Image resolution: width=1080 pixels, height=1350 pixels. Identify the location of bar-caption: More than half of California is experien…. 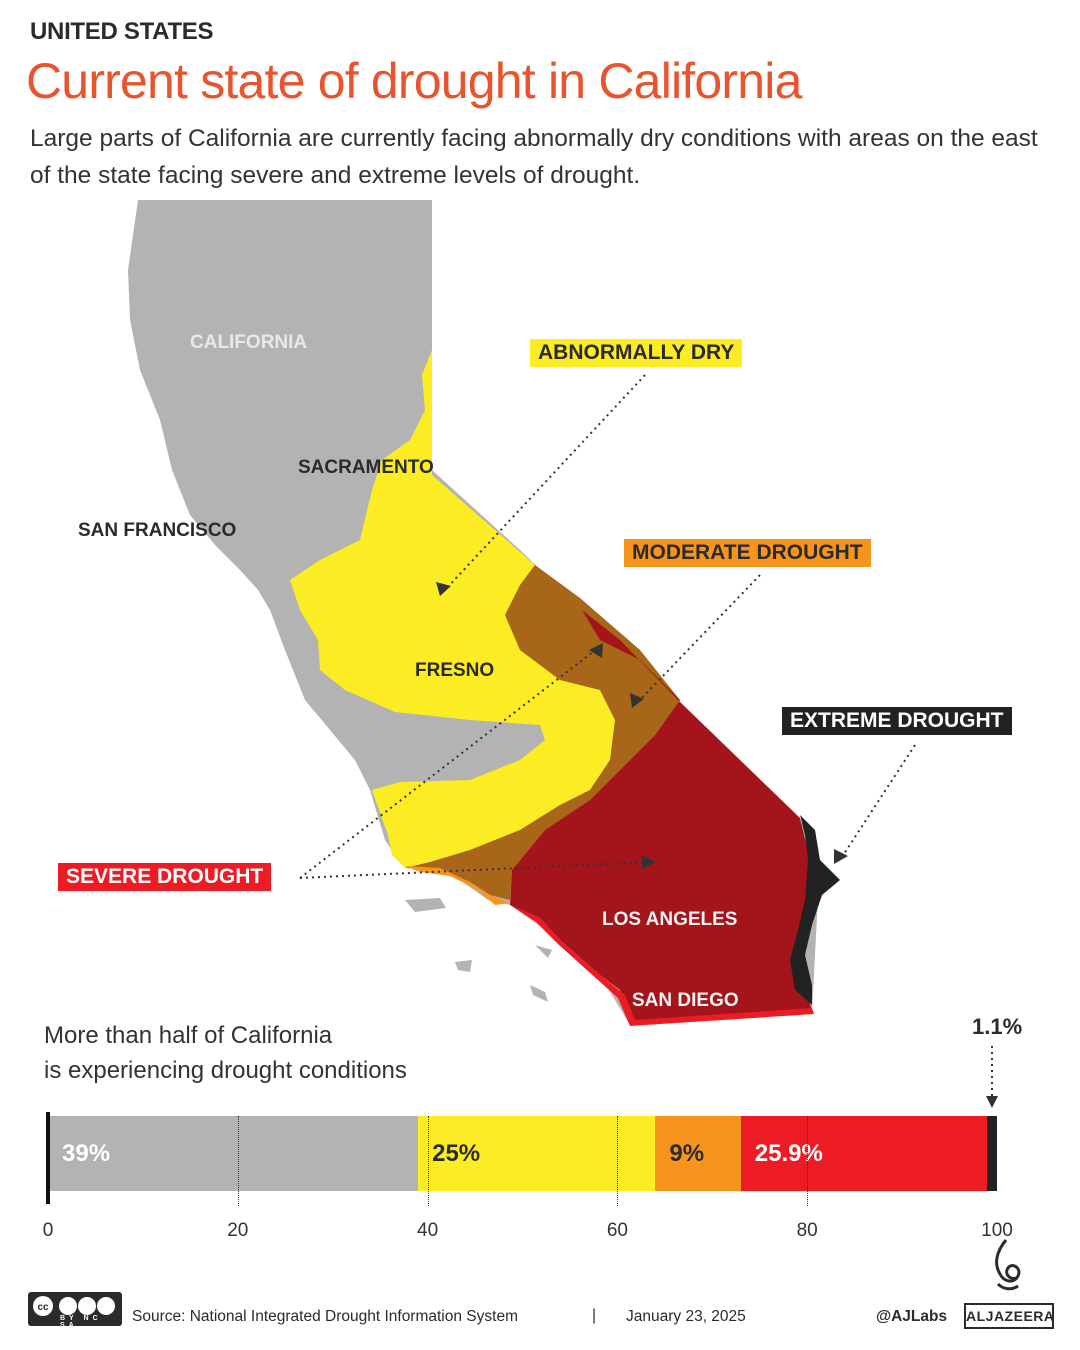
(225, 1053).